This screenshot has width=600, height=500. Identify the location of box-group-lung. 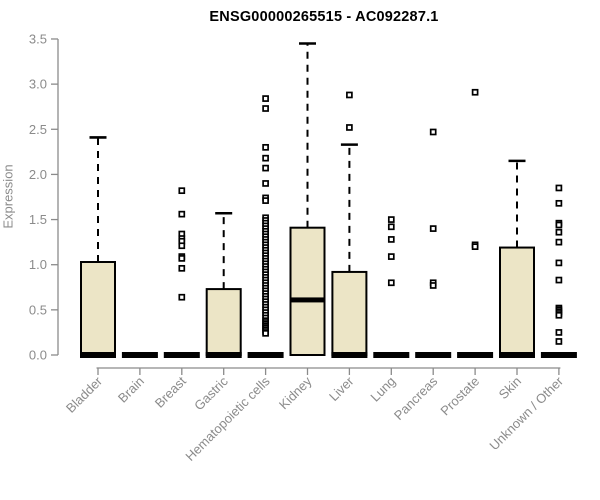
(391, 287).